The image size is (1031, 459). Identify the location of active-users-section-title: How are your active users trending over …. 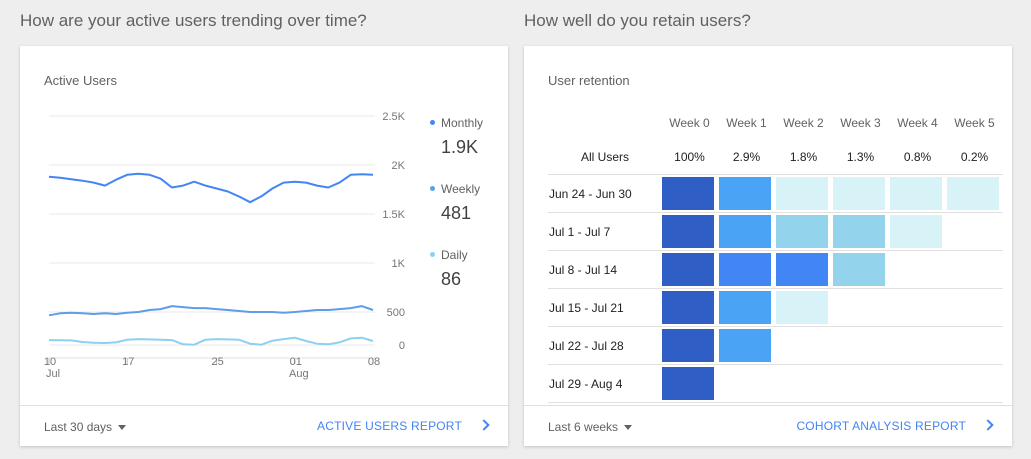
(193, 20).